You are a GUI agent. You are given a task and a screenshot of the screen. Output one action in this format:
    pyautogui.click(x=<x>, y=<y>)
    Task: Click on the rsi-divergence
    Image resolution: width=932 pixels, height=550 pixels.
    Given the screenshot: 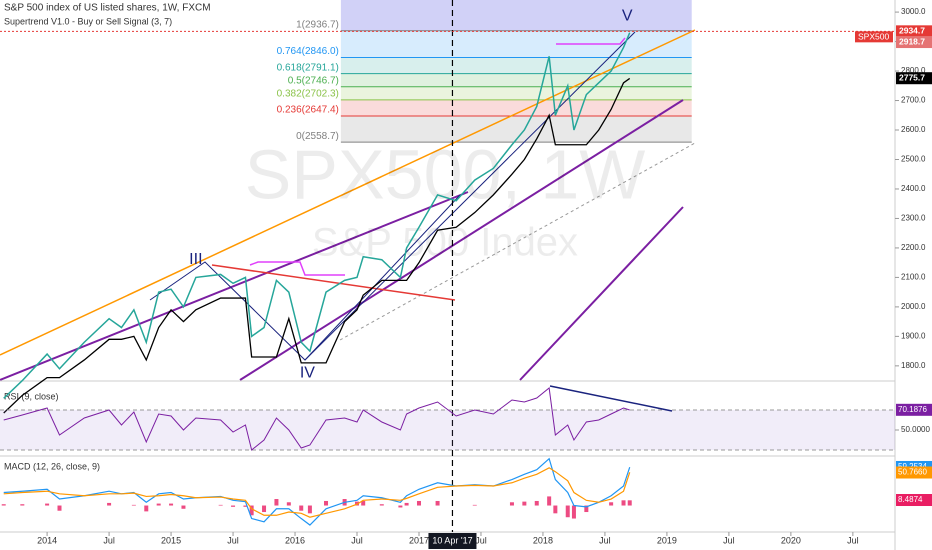 What is the action you would take?
    pyautogui.click(x=611, y=398)
    